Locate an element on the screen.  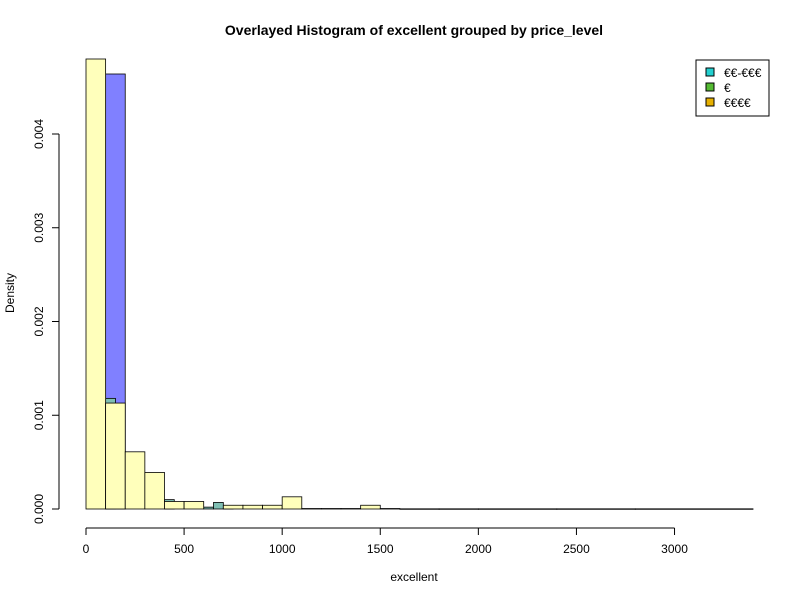
y-tick-label-2: 0.001 is located at coordinates (39, 415).